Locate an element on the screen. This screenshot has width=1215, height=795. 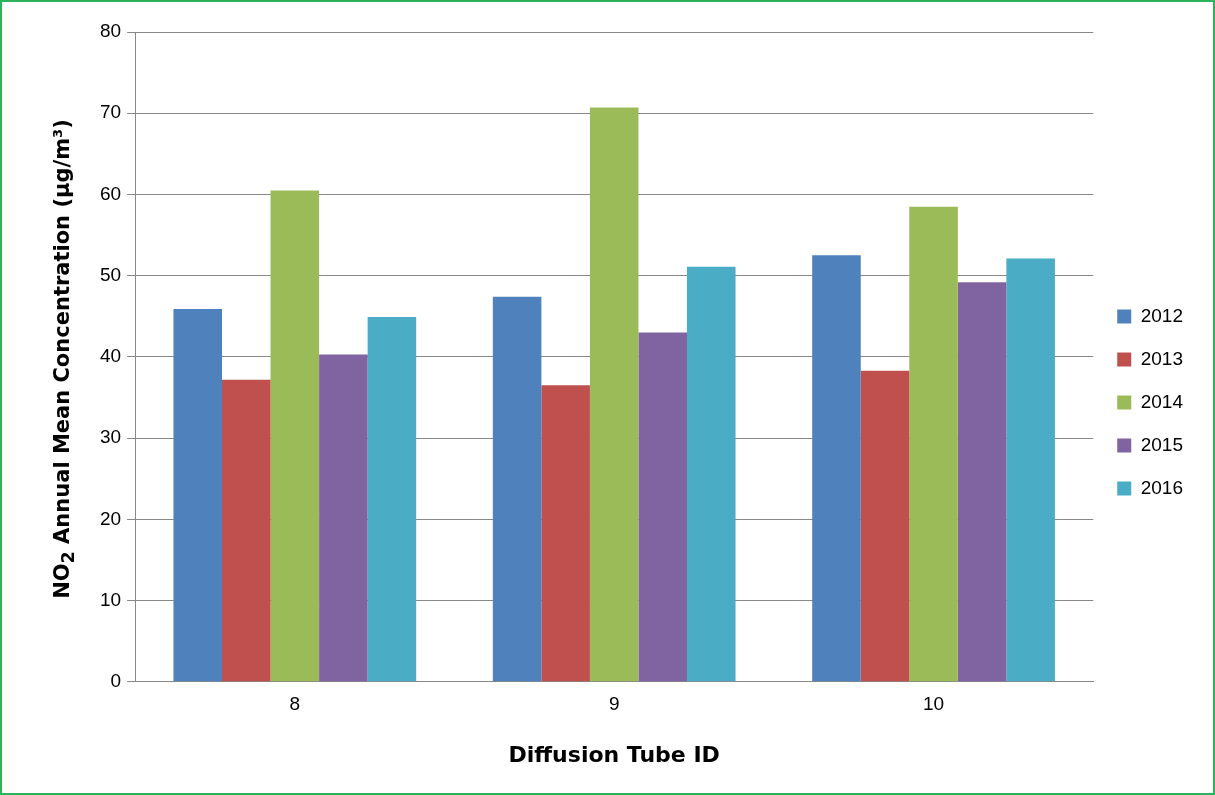
y-tick-label: 20 is located at coordinates (110, 518).